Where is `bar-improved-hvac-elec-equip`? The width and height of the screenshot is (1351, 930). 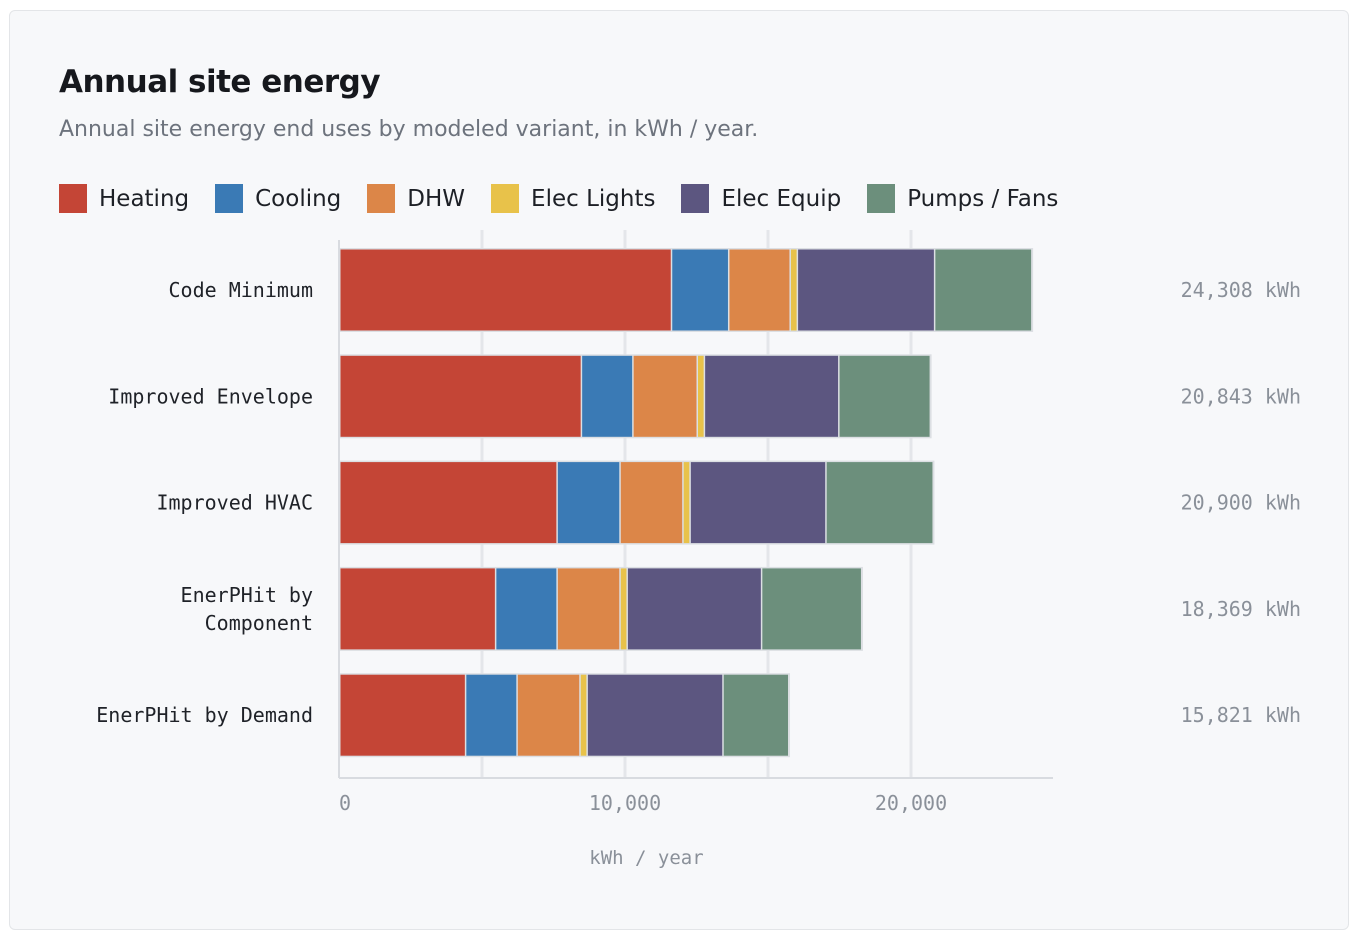 bar-improved-hvac-elec-equip is located at coordinates (758, 503).